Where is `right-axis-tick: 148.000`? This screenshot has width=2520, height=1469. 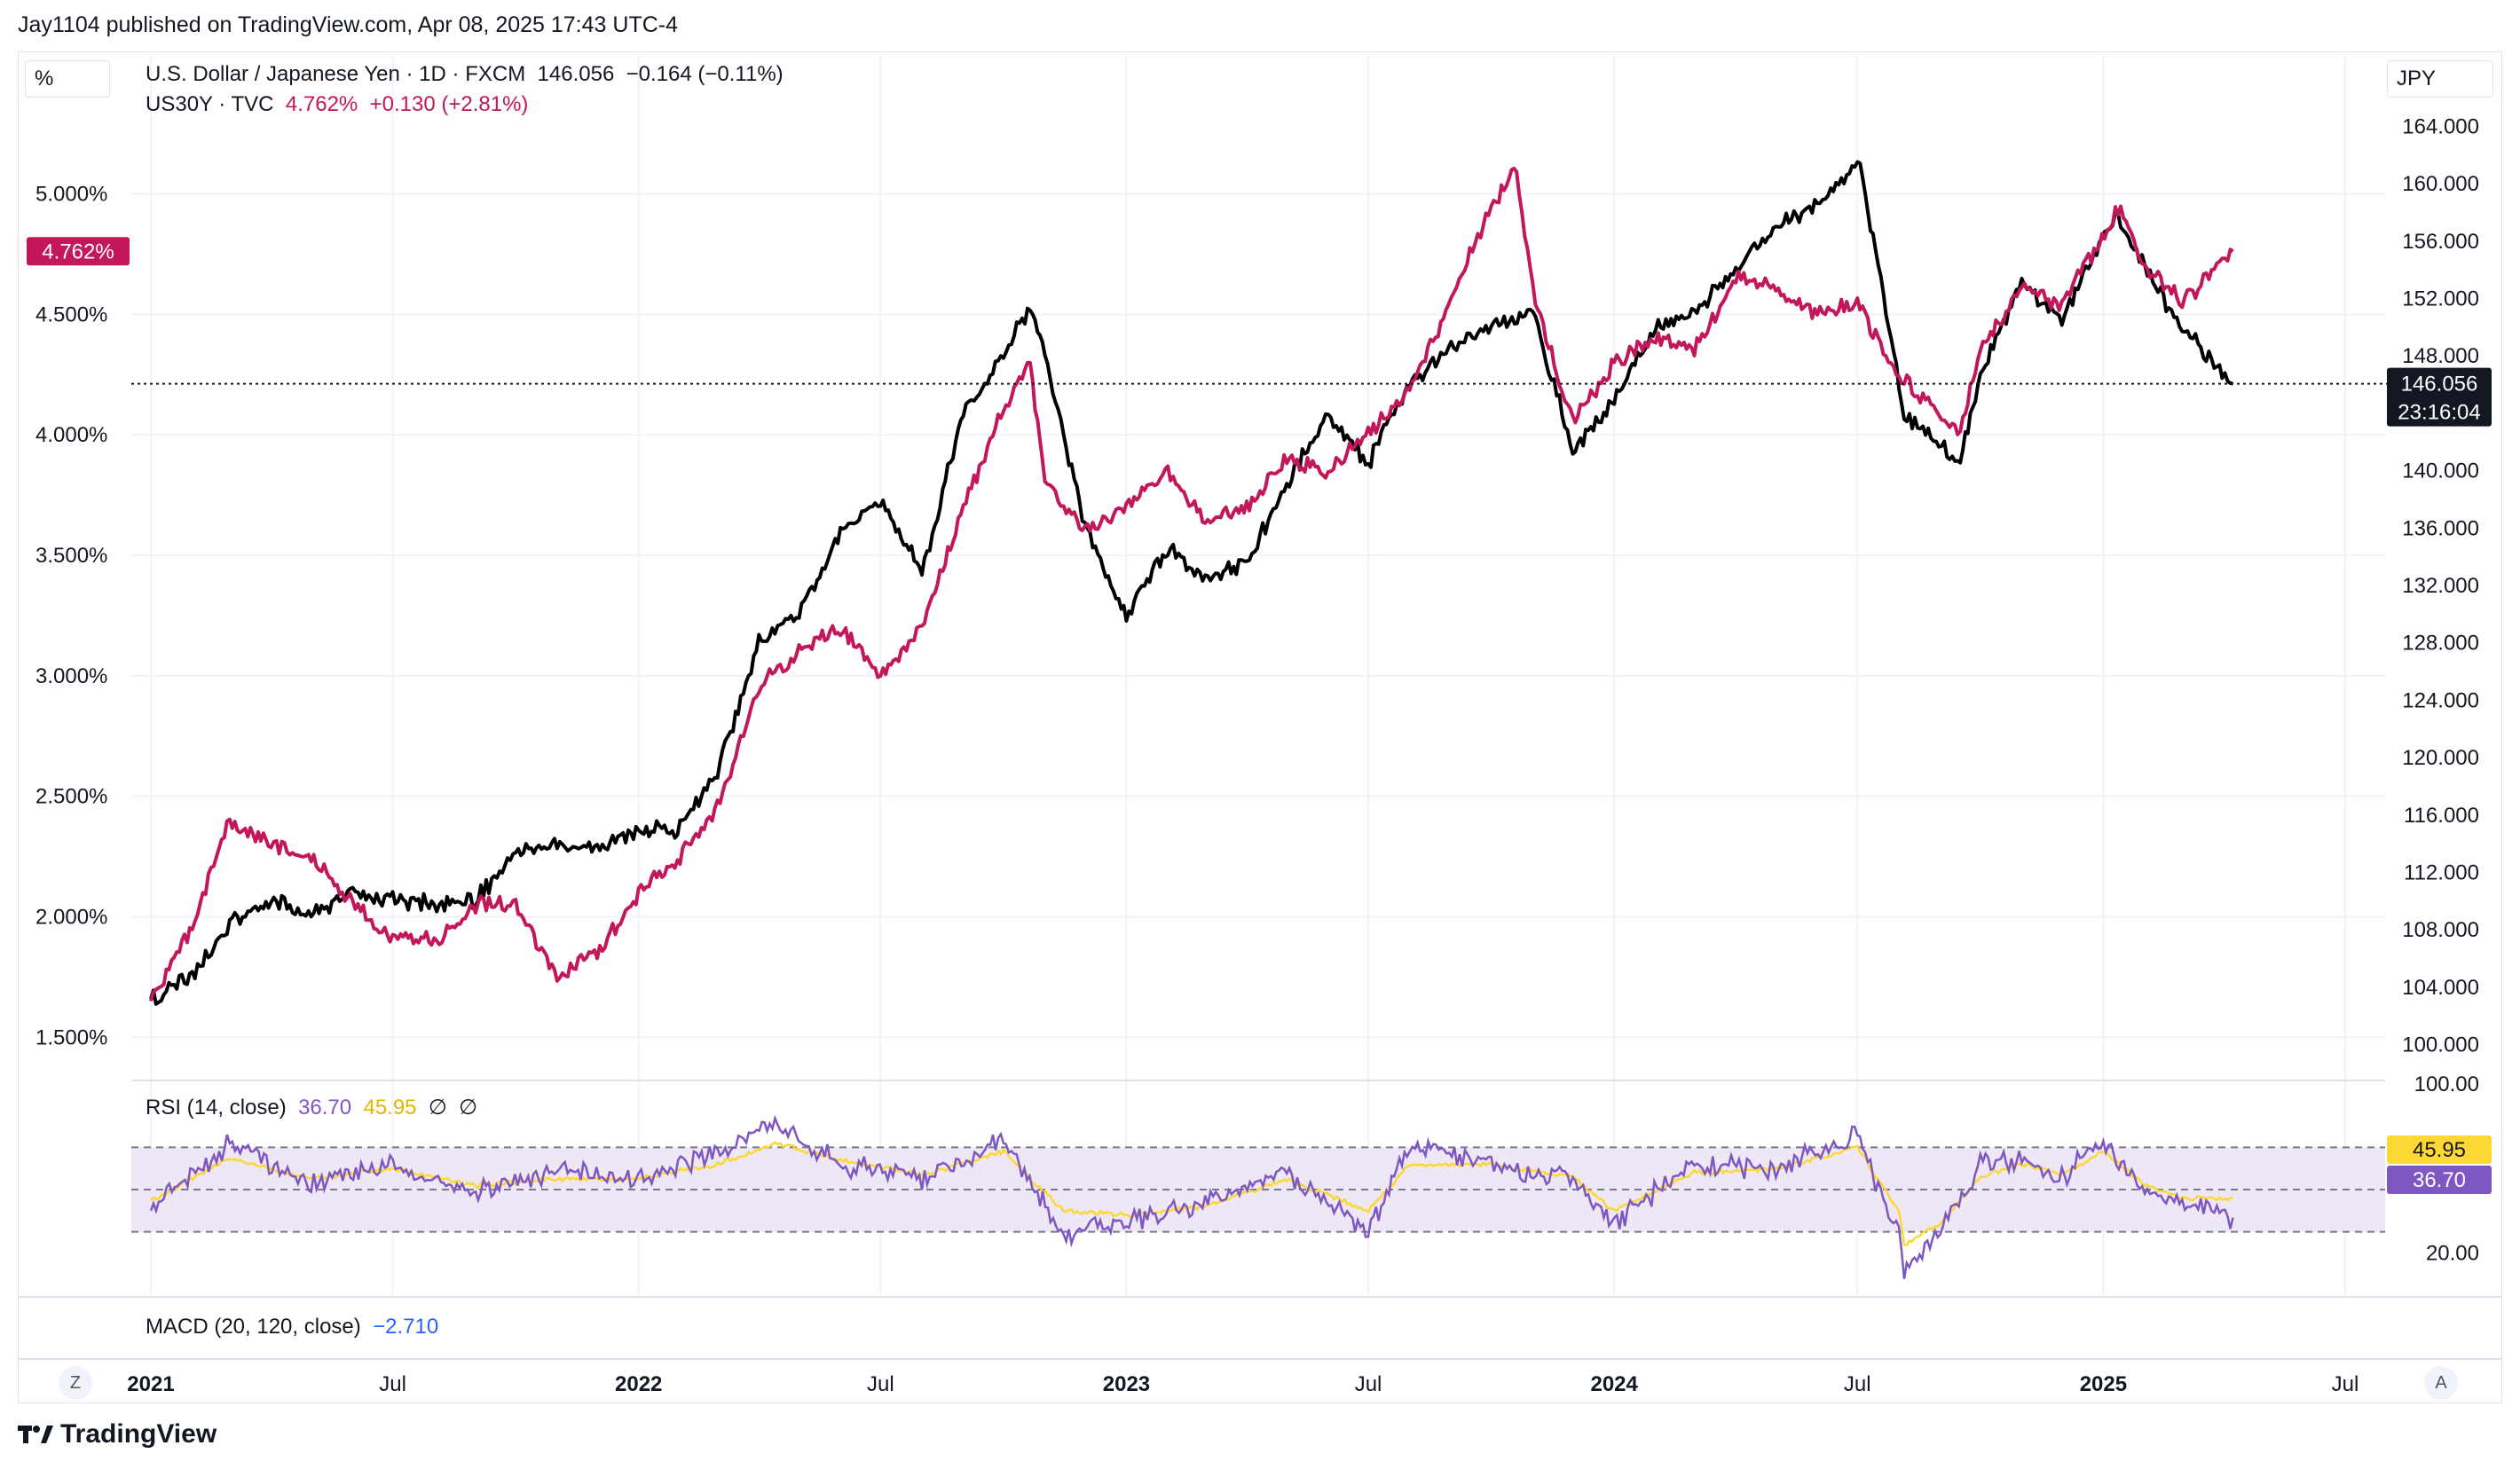 right-axis-tick: 148.000 is located at coordinates (2440, 356).